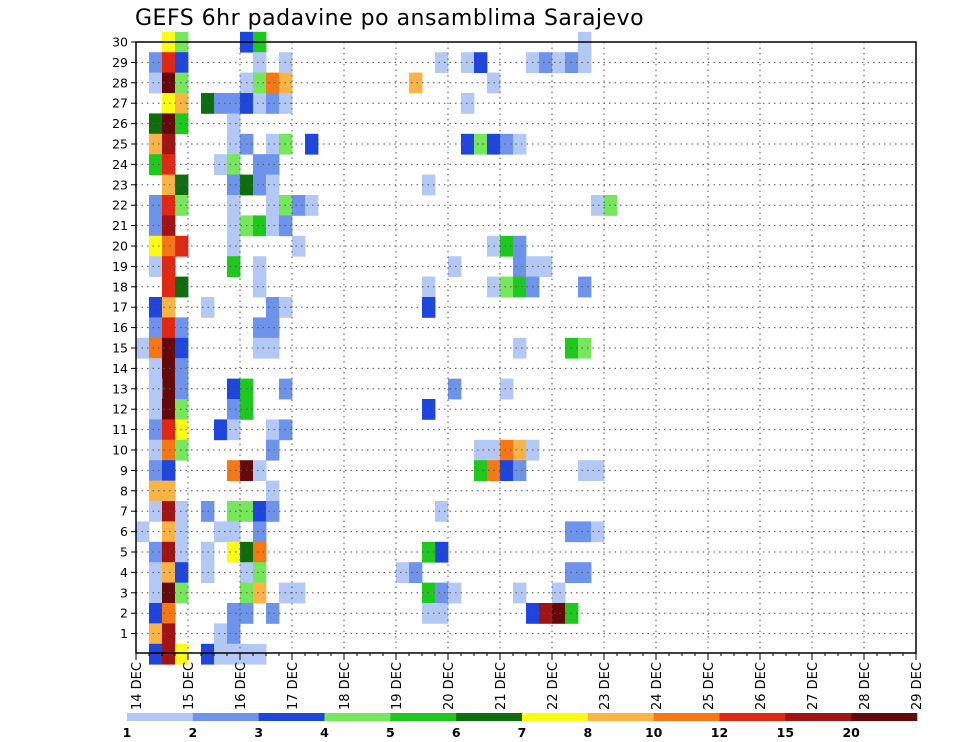 This screenshot has height=742, width=960. Describe the element at coordinates (449, 686) in the screenshot. I see `x-tick-label: 20 DEC` at that location.